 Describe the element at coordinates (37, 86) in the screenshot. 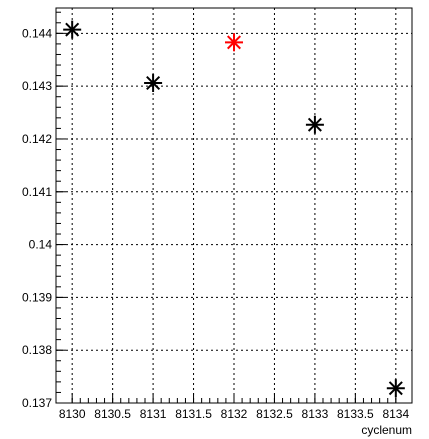

I see `y-tick-label: 0.143` at that location.